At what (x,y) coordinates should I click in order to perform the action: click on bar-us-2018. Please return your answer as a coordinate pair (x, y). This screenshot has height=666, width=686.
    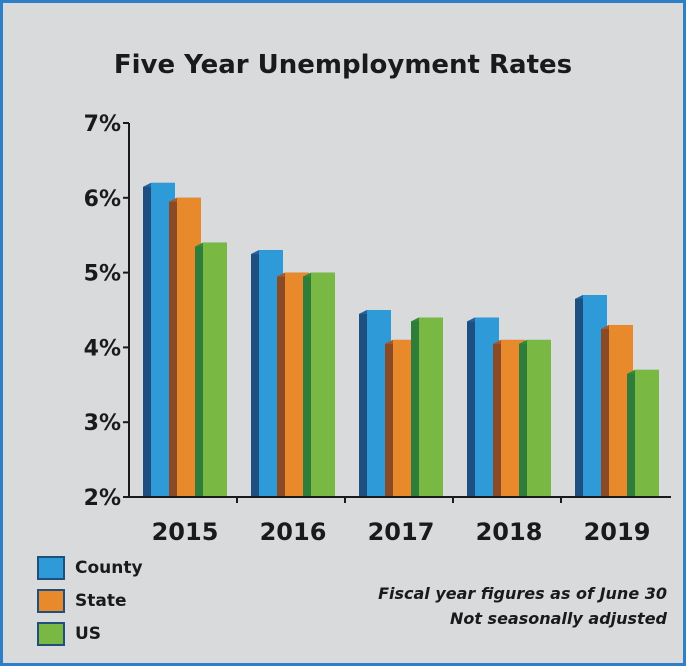
    Looking at the image, I should click on (535, 418).